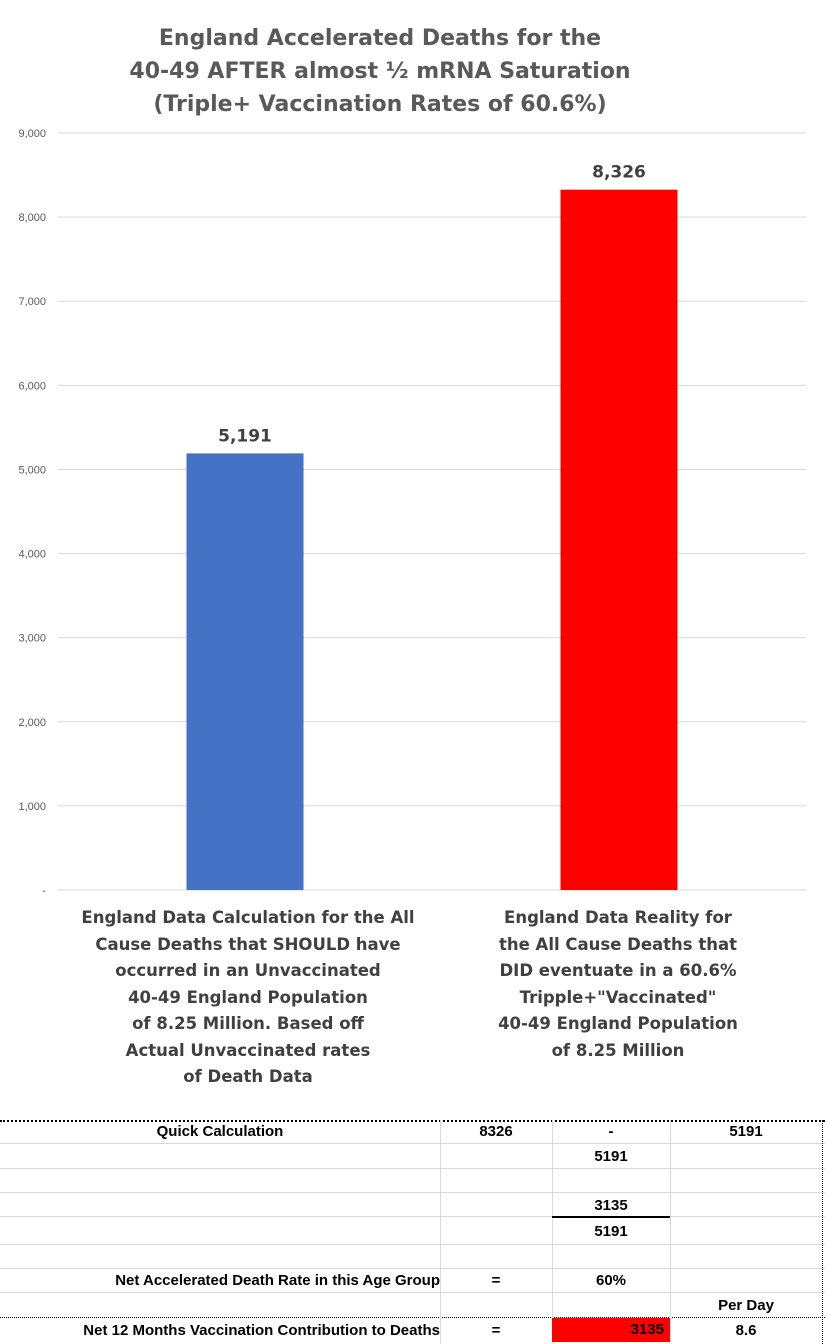  What do you see at coordinates (32, 639) in the screenshot?
I see `y-tick-label: 3,000` at bounding box center [32, 639].